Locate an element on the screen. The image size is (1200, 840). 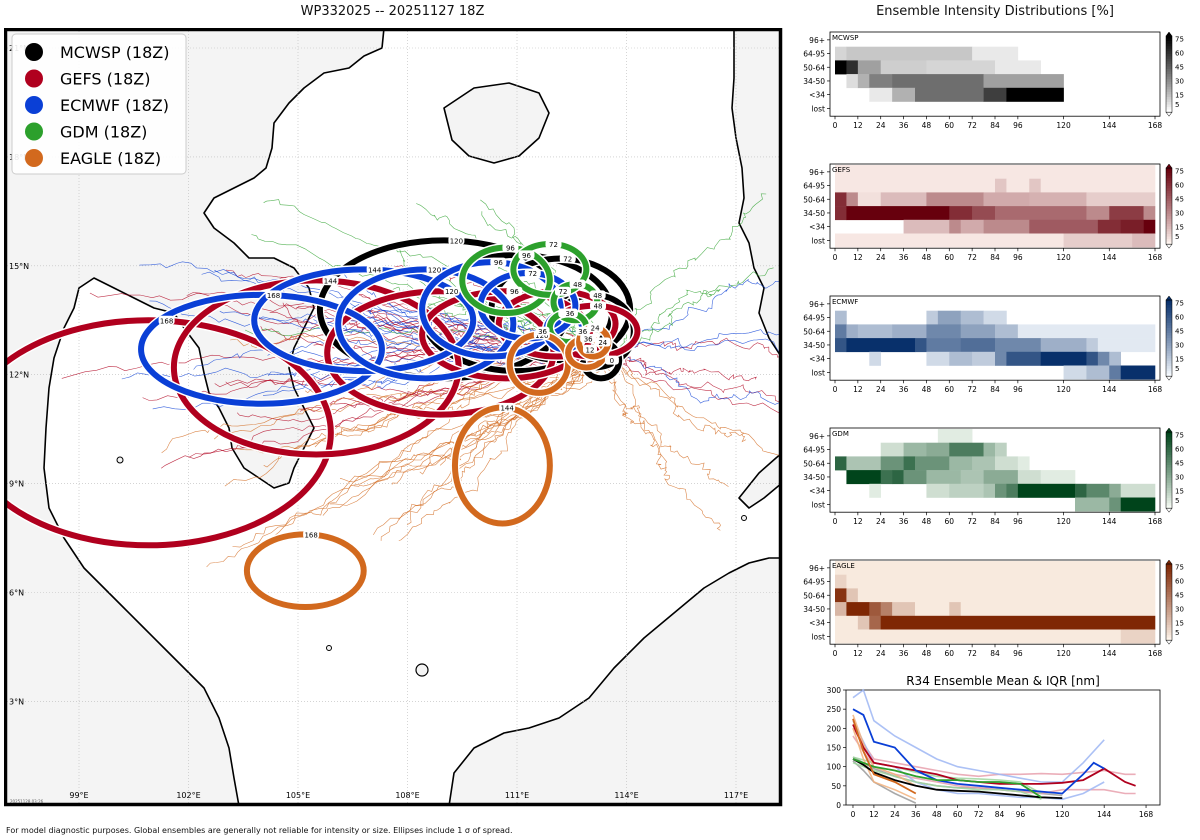
intensity-bin-label: 64-95 is located at coordinates (814, 450).